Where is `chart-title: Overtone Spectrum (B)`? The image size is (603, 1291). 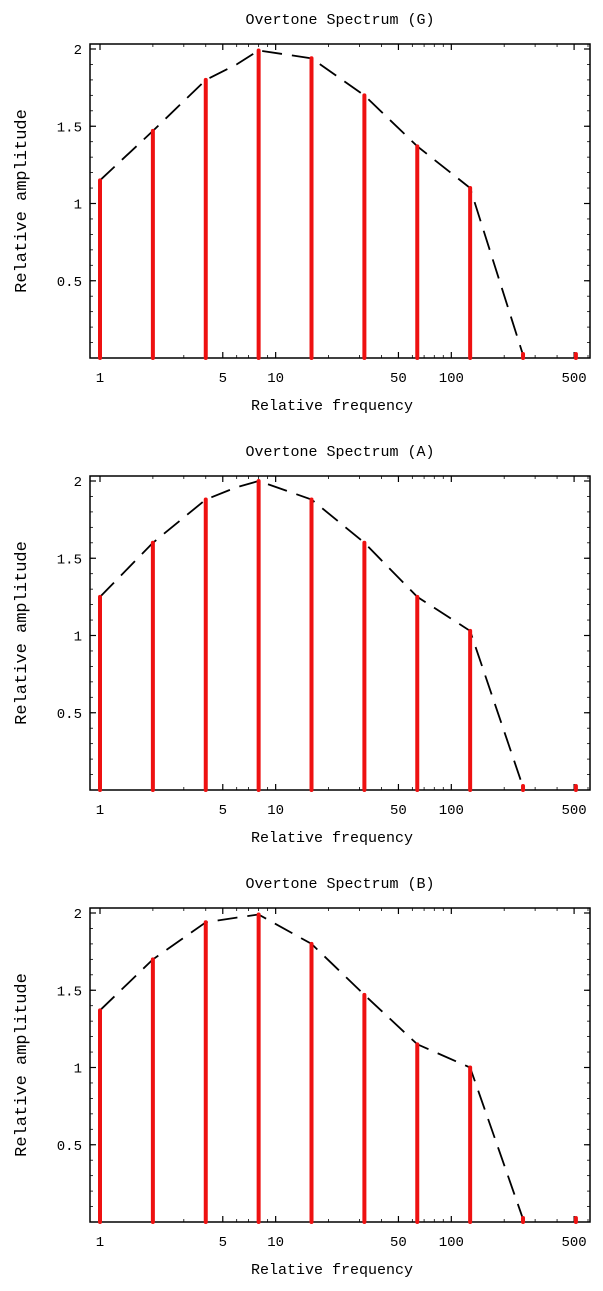
chart-title: Overtone Spectrum (B) is located at coordinates (339, 884).